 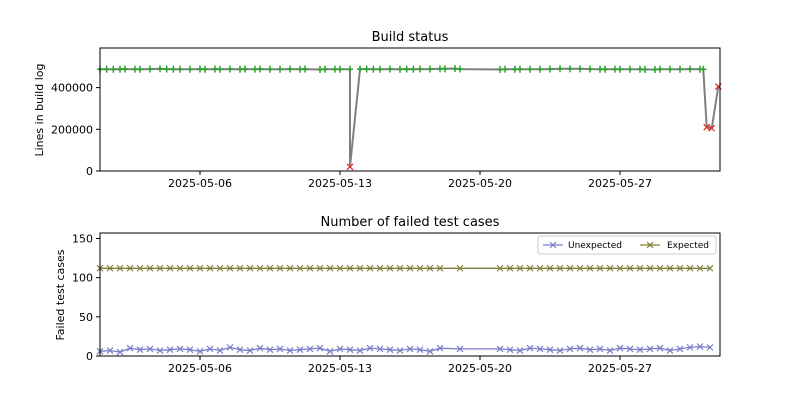 What do you see at coordinates (86, 317) in the screenshot?
I see `failed-tests-ytick-label: 50` at bounding box center [86, 317].